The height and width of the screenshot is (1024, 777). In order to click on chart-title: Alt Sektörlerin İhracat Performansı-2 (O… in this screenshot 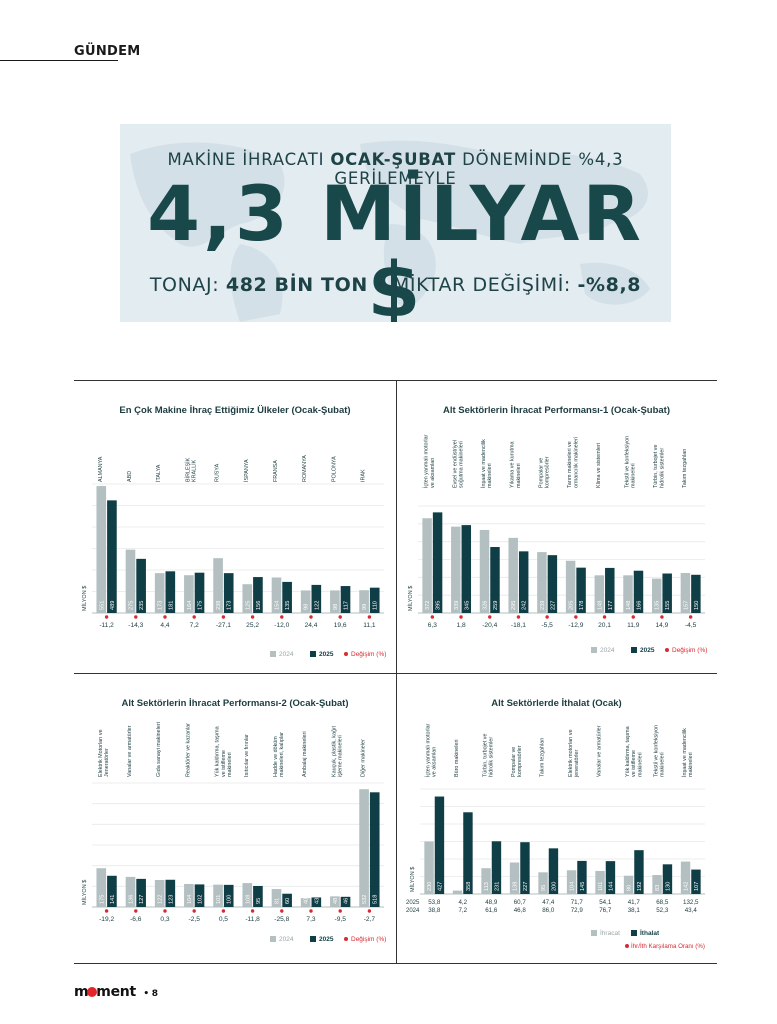, I will do `click(234, 703)`.